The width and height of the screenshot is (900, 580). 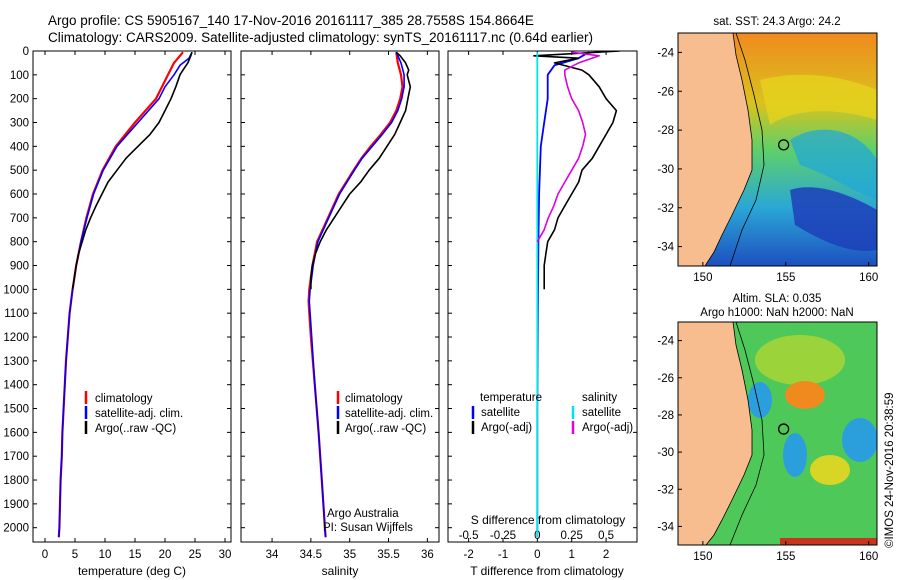 I want to click on legend-label-argo: Argo(..raw -QC), so click(x=135, y=429).